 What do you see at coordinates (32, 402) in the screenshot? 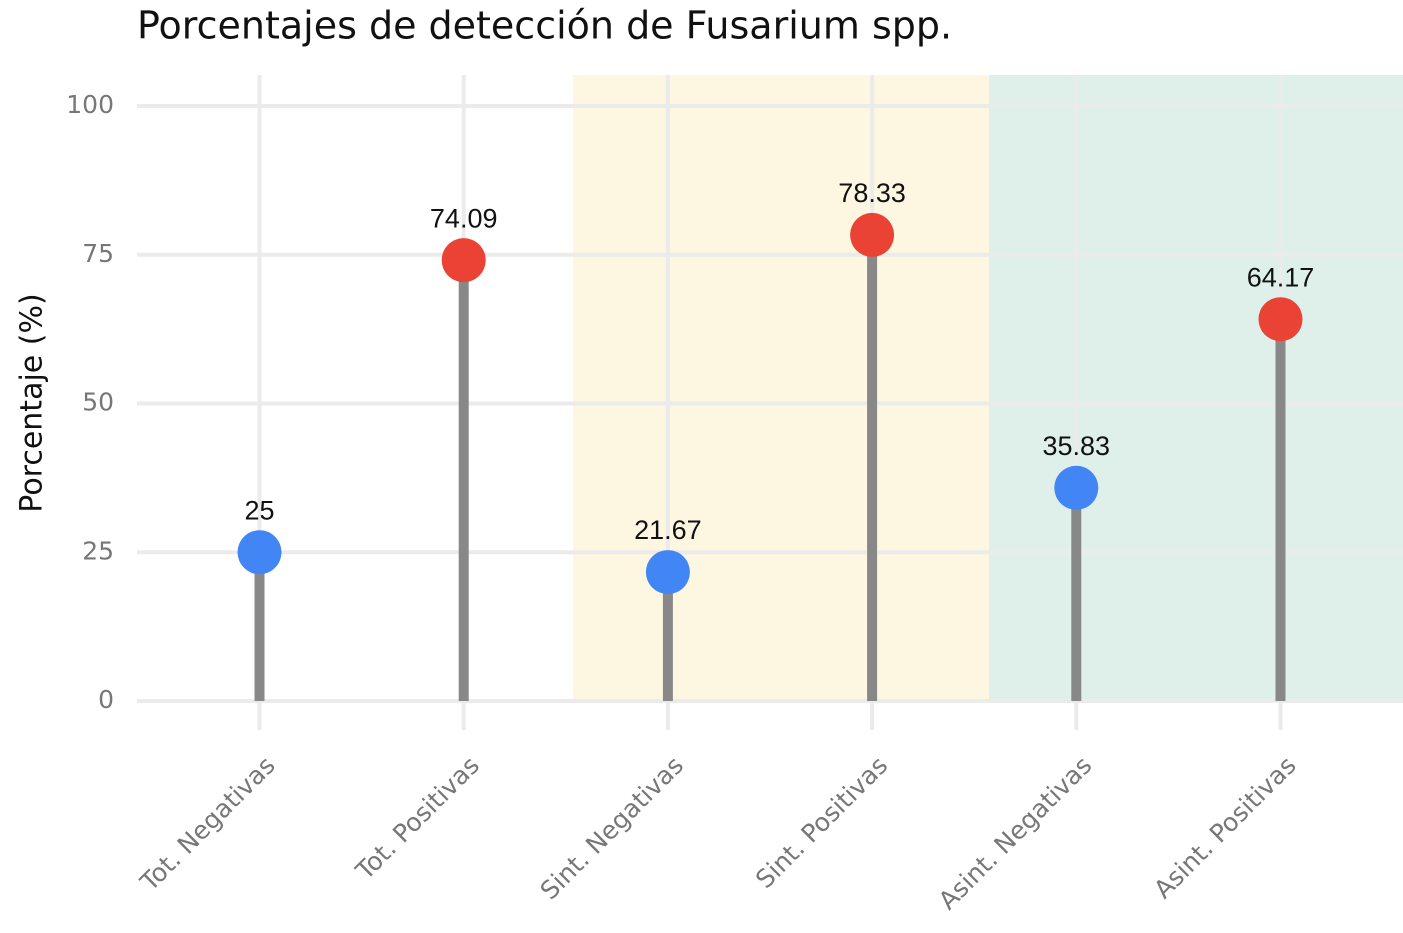
I see `y-axis-title: Porcentaje (%)` at bounding box center [32, 402].